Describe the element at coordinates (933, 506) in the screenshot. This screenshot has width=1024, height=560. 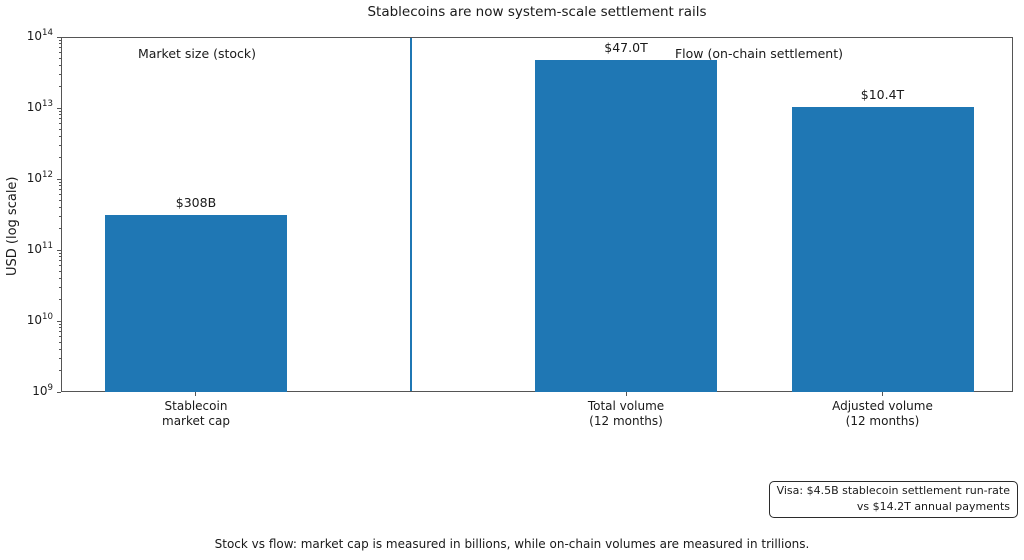
I see `annotation-line-2: vs $14.2T annual payments` at that location.